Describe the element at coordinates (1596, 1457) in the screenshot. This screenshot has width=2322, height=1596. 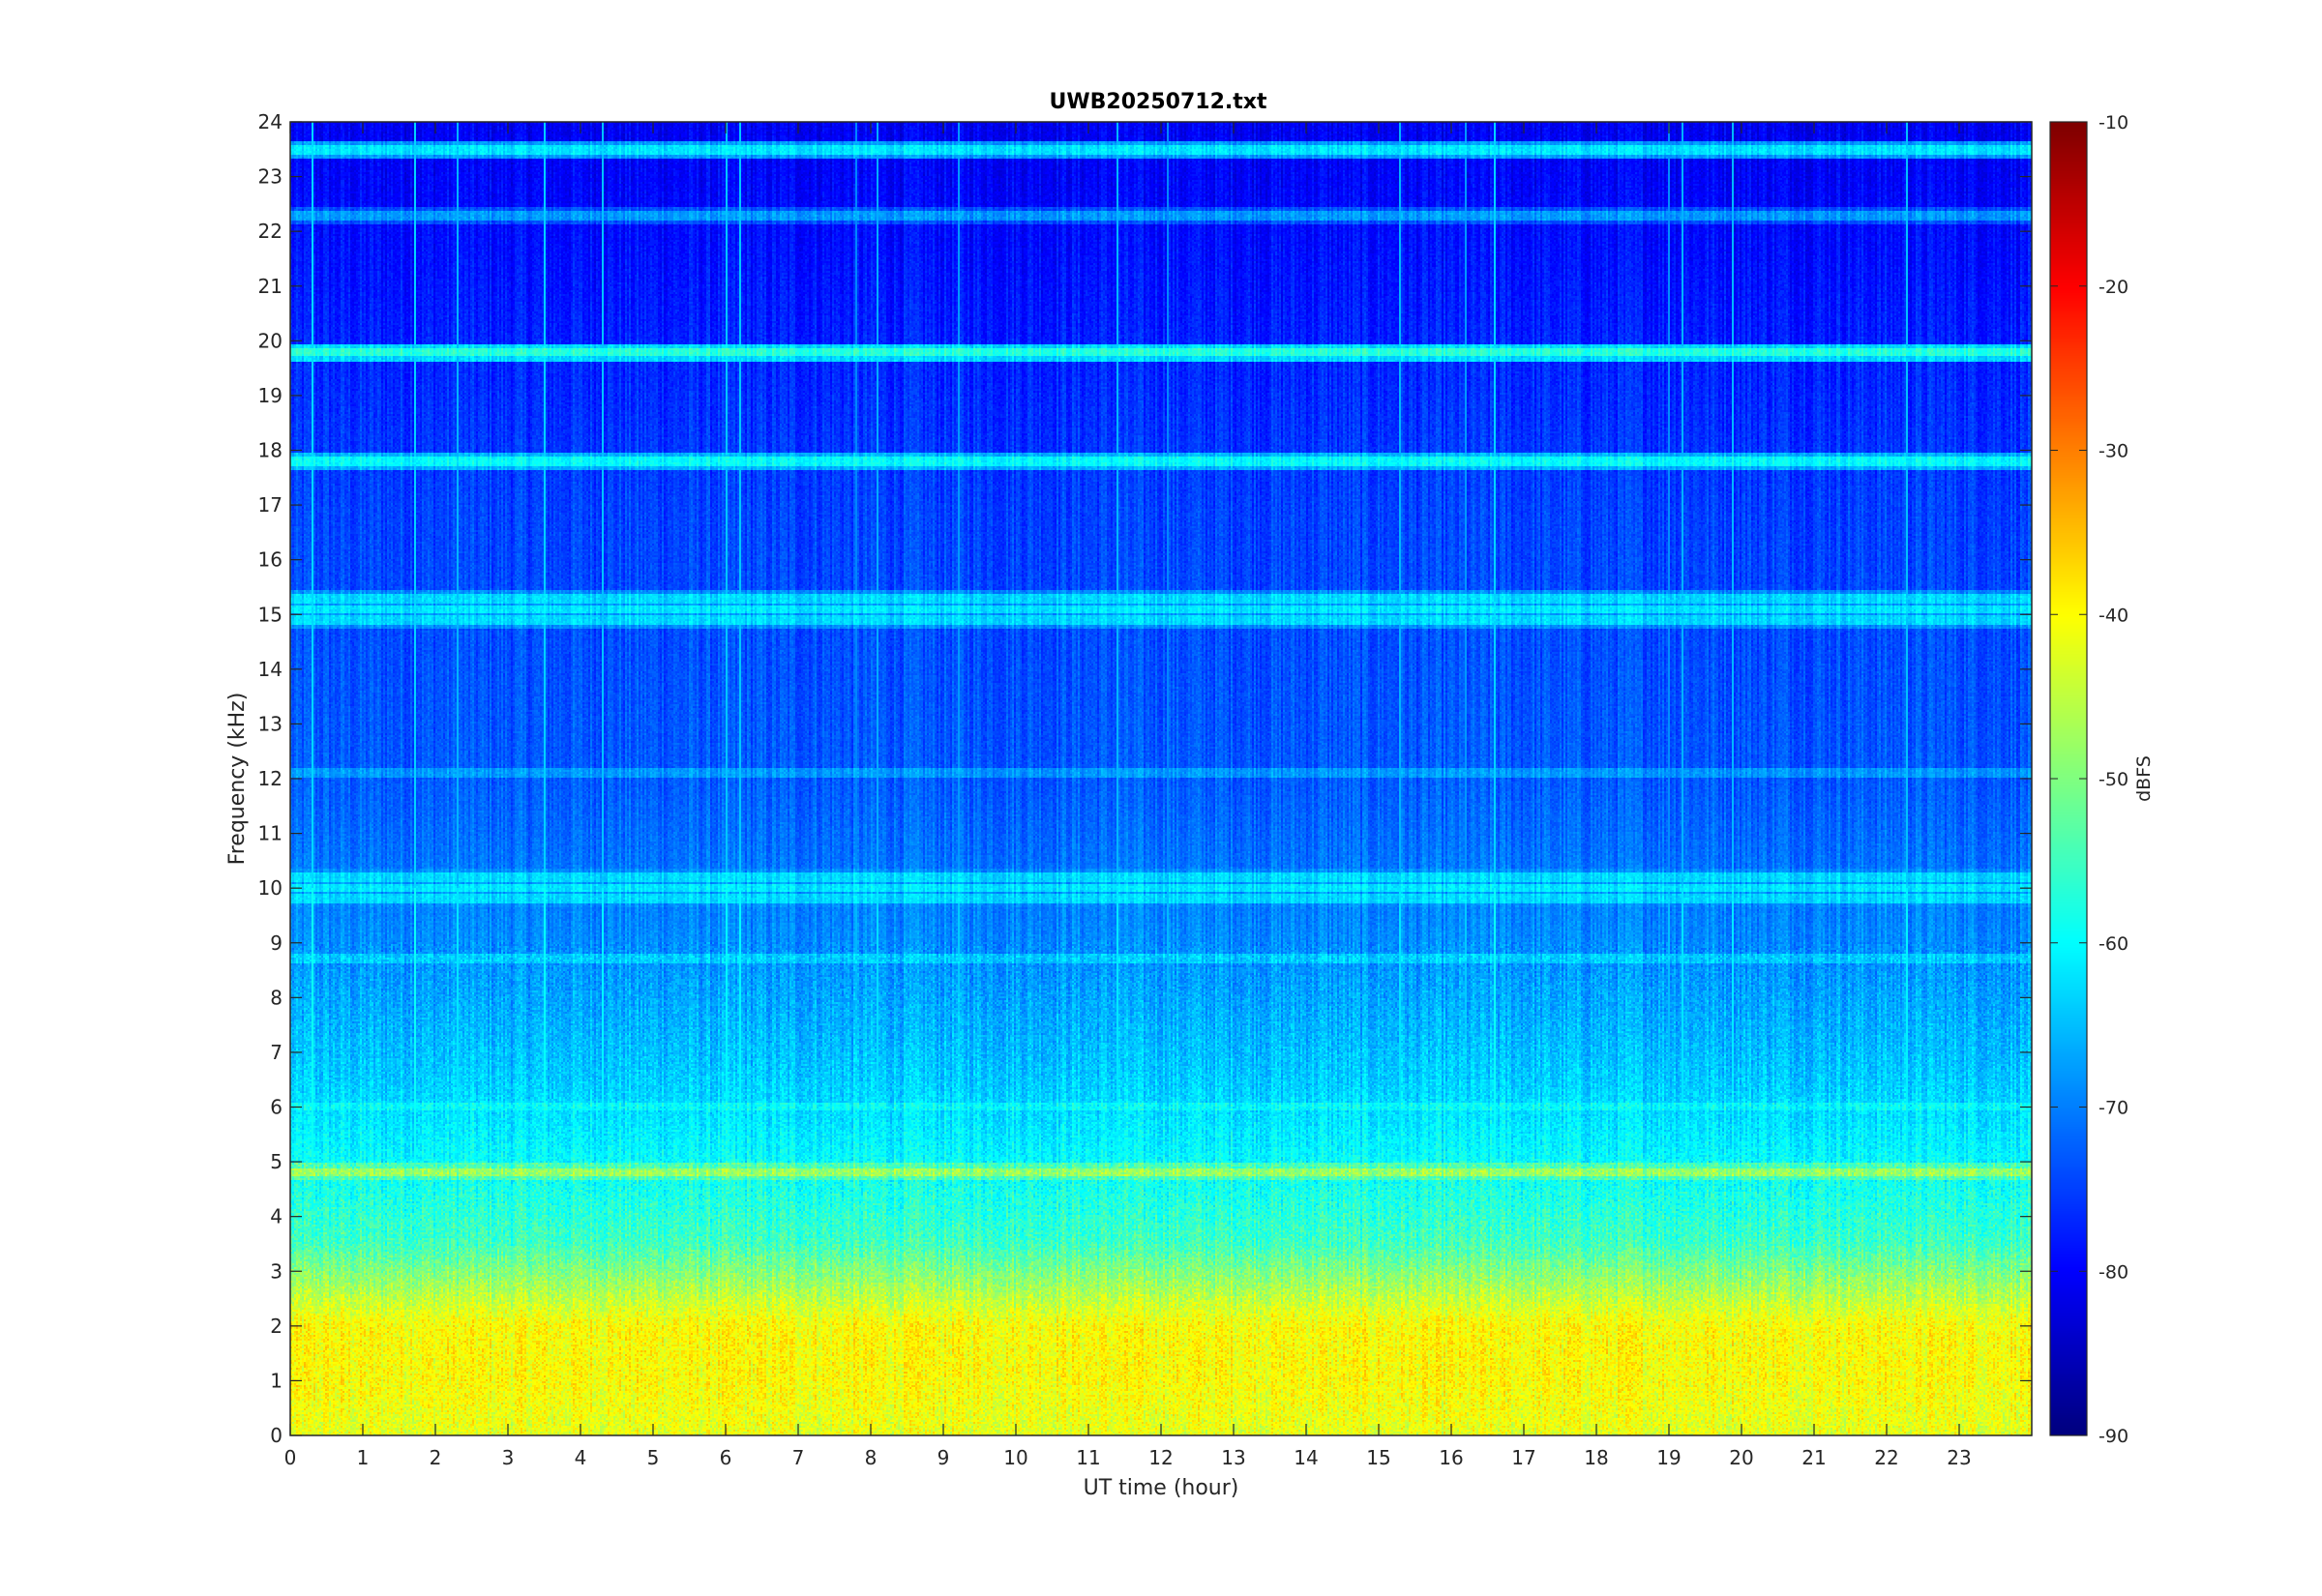
I see `x-tick-label: 18` at that location.